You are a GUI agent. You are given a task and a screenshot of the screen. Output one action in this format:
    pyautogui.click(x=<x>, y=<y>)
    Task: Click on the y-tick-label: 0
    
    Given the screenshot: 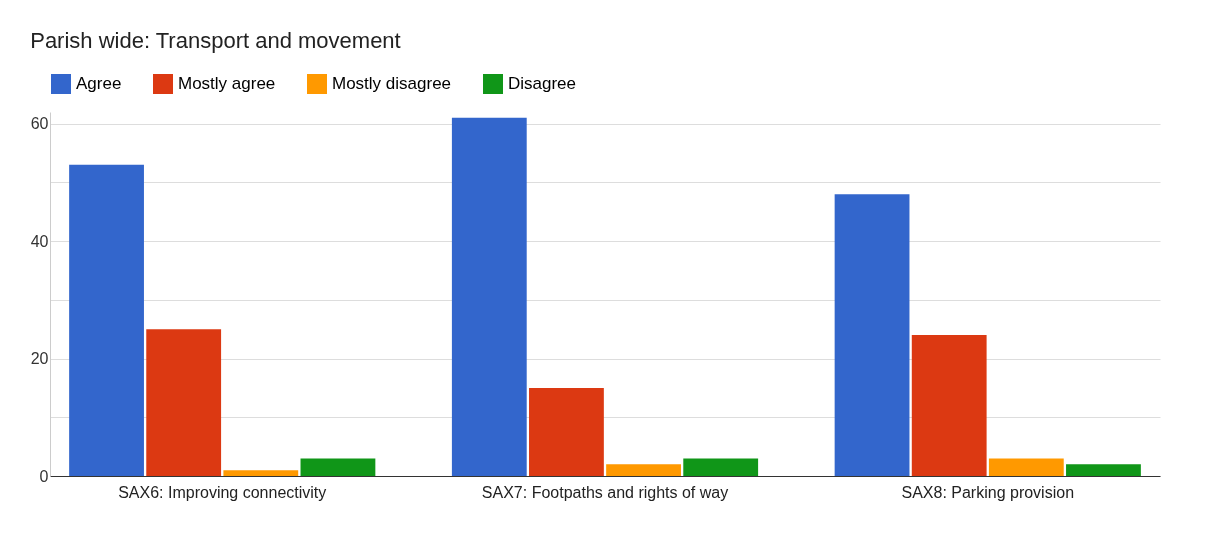 What is the action you would take?
    pyautogui.click(x=44, y=476)
    